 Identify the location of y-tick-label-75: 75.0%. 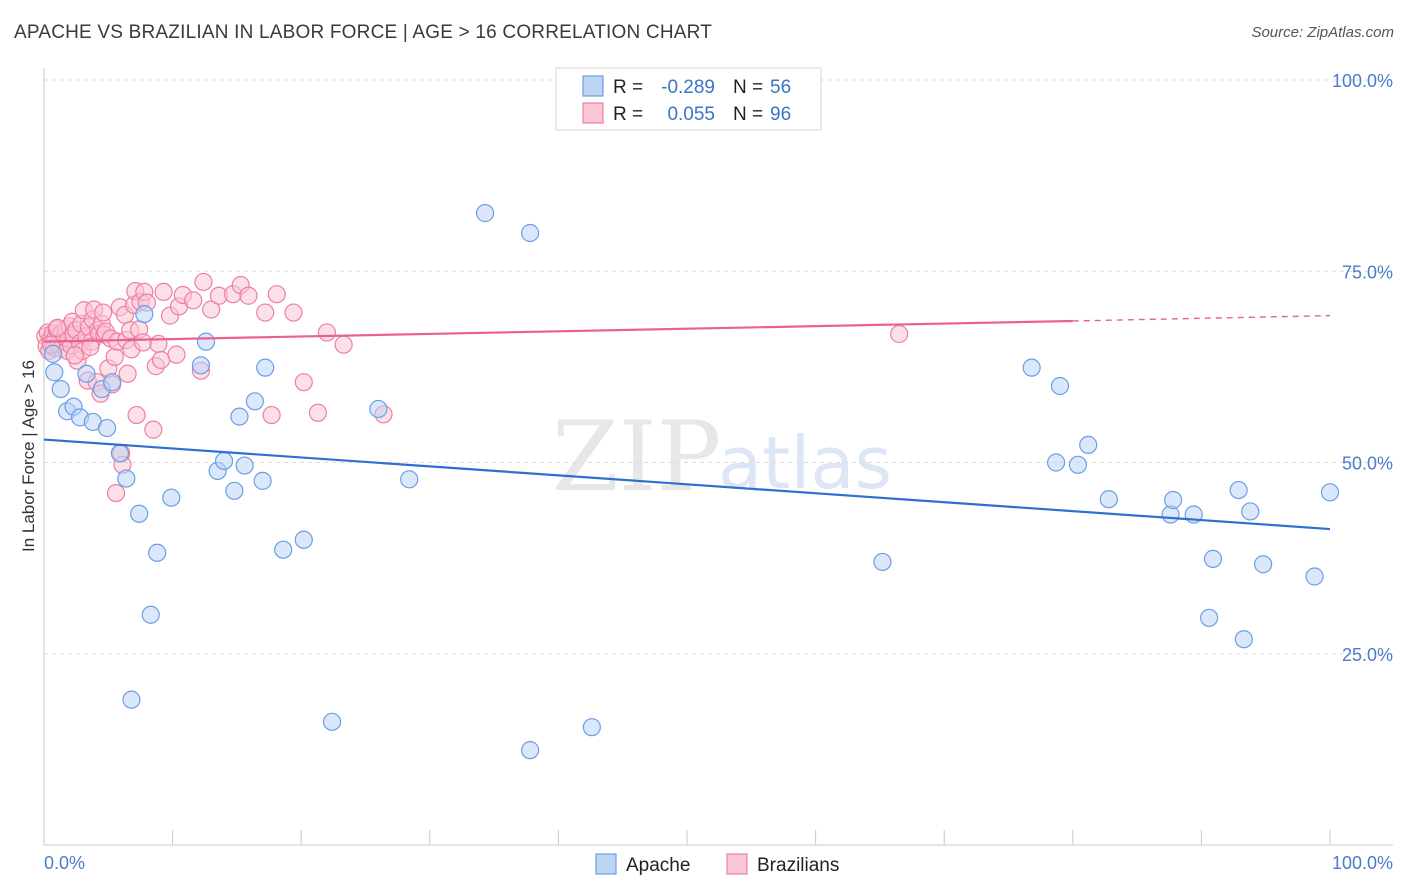
(1367, 272).